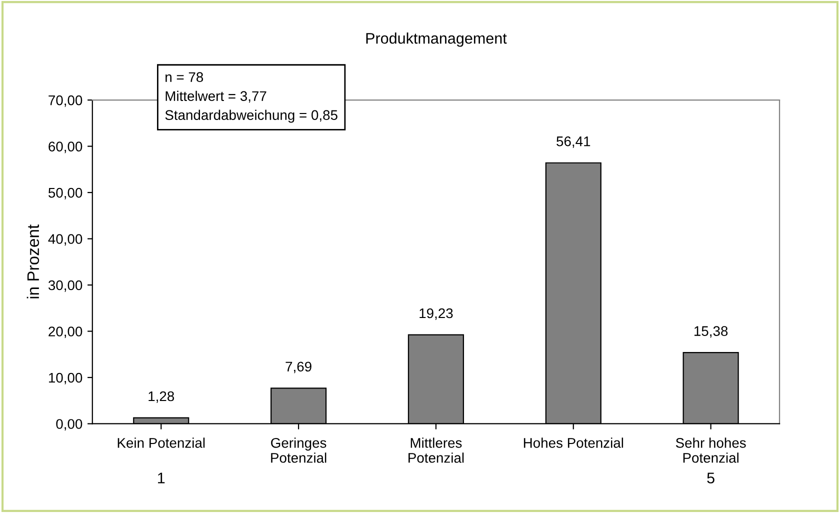 This screenshot has width=840, height=513. Describe the element at coordinates (65, 240) in the screenshot. I see `y-tick-label: 40,00` at that location.